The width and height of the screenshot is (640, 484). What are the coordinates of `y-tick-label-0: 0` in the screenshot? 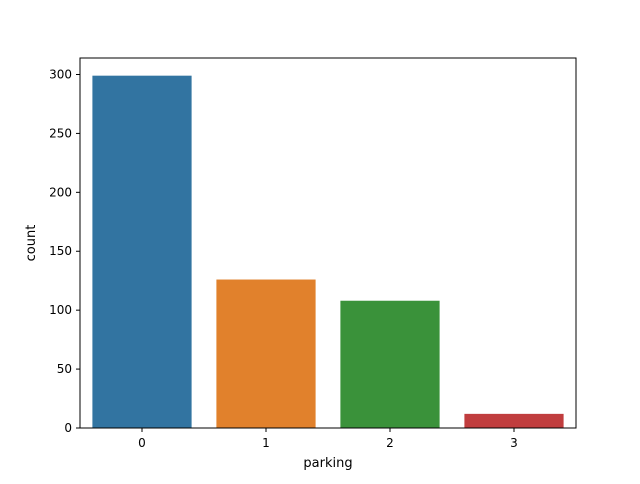 It's located at (68, 428).